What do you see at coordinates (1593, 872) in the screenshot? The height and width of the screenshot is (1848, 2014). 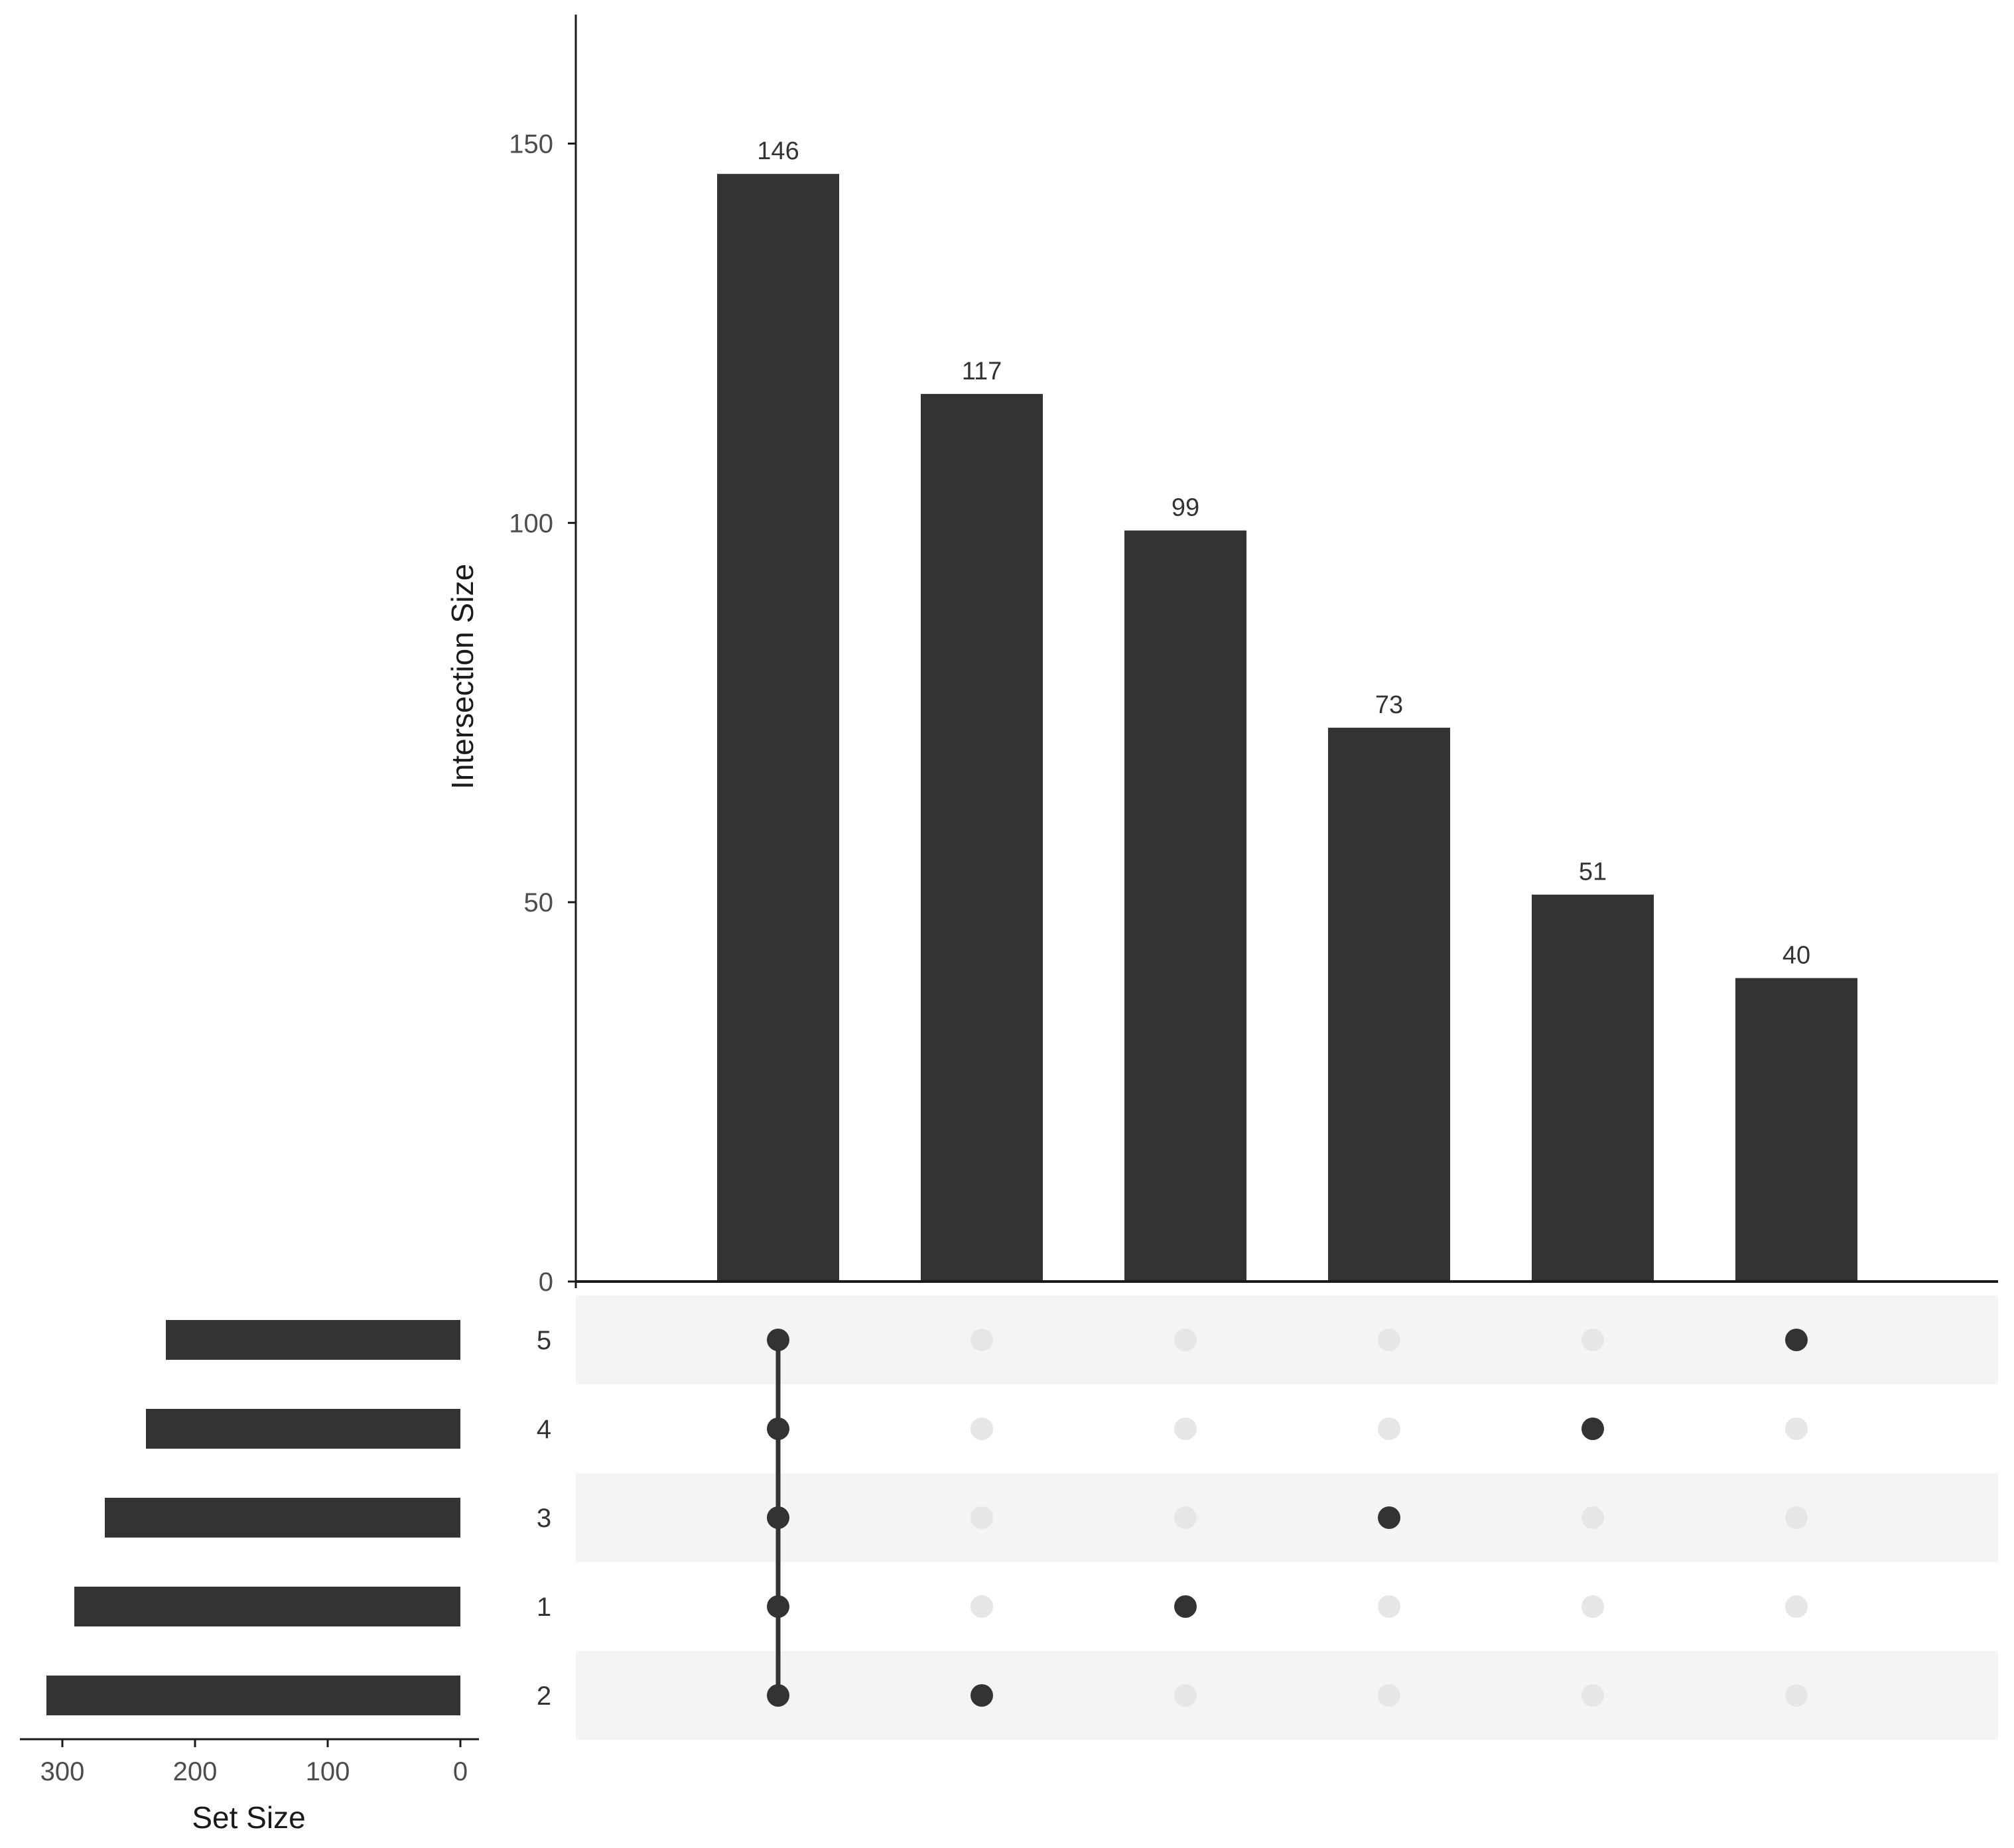 I see `intersection-bar-value-label: 51` at bounding box center [1593, 872].